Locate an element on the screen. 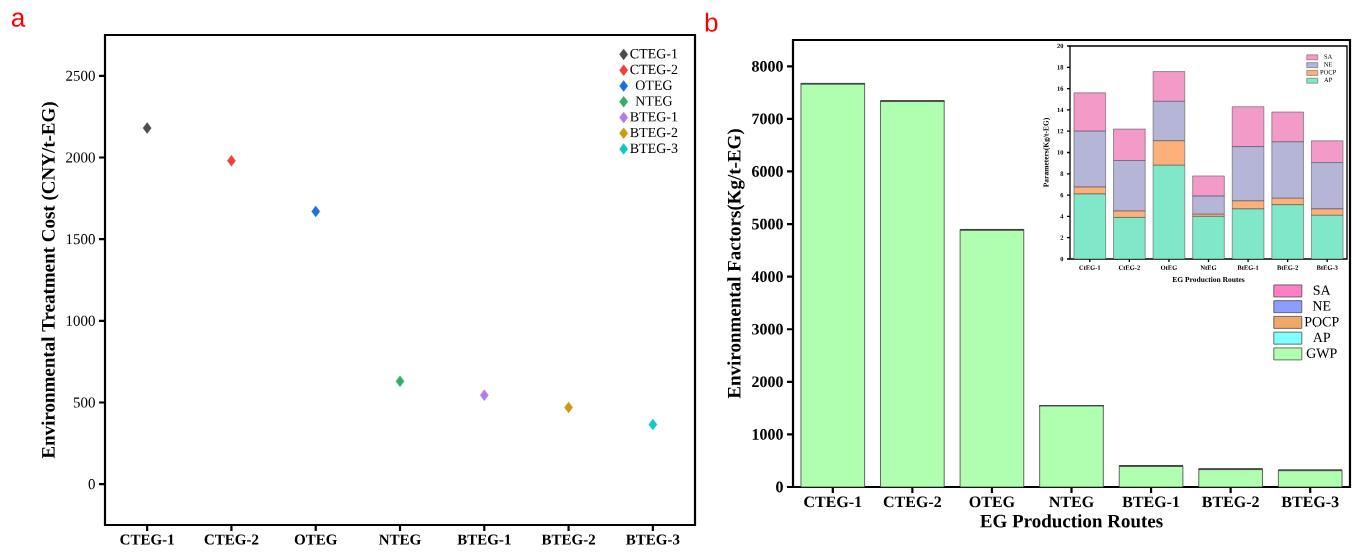 The width and height of the screenshot is (1357, 559). y-tick-label: 4000 is located at coordinates (767, 277).